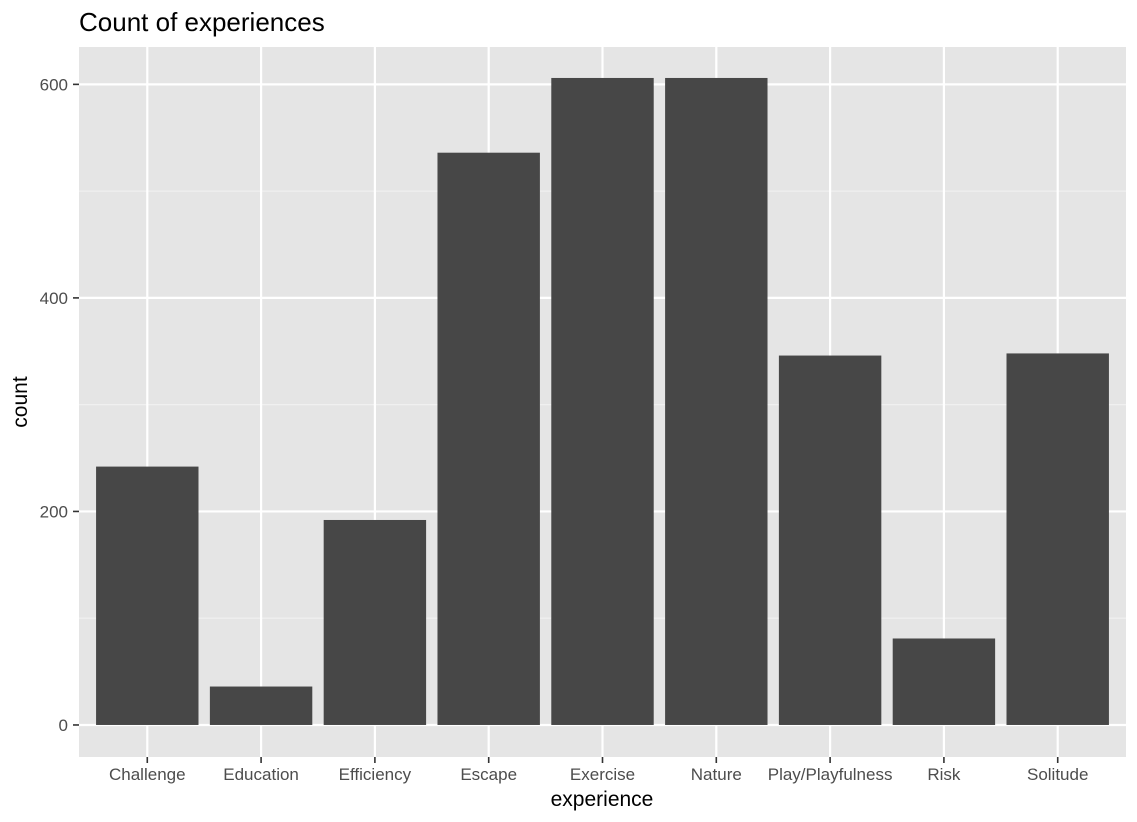 Image resolution: width=1137 pixels, height=822 pixels. Describe the element at coordinates (375, 774) in the screenshot. I see `x-tick-label-2: Efficiency` at that location.